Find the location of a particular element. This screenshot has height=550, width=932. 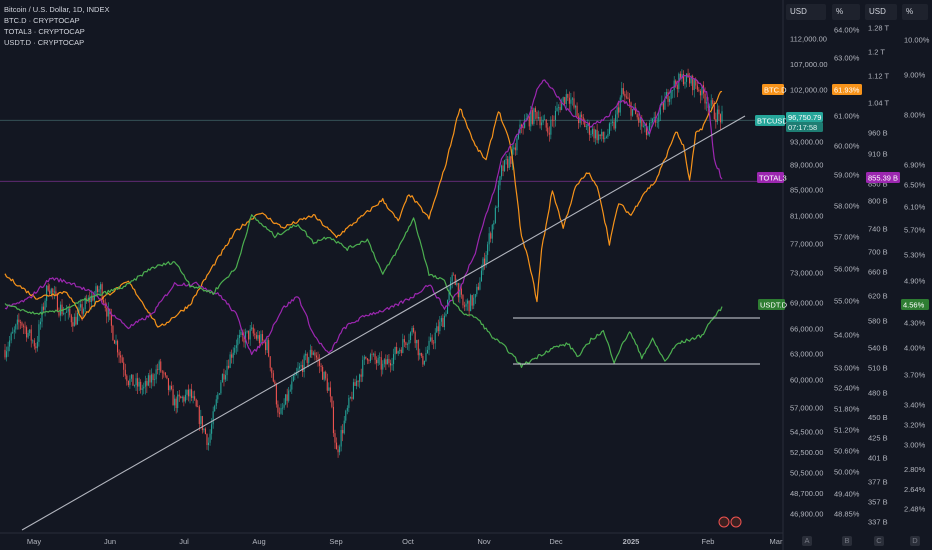

usdt-d-axis-tick: 3.00% is located at coordinates (915, 445).